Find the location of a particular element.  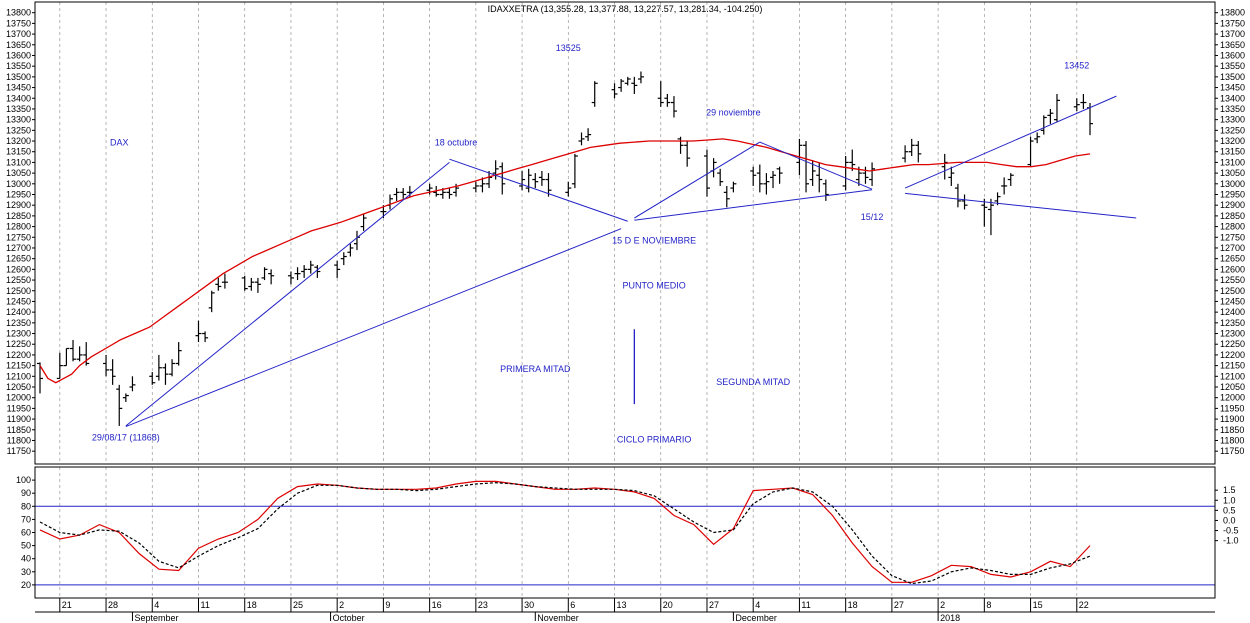

osc-tick-label-right: 0.0 is located at coordinates (1229, 520).